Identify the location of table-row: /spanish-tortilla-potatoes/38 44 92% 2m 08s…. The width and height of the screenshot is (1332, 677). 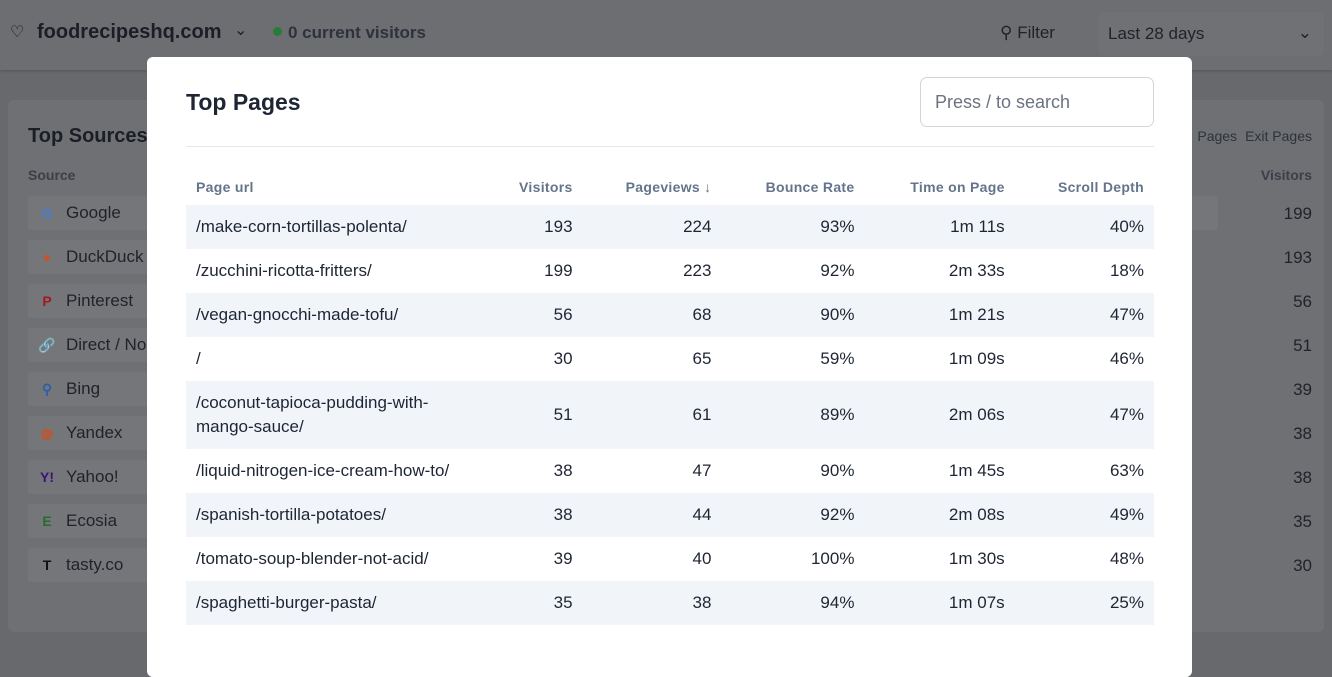
(670, 515).